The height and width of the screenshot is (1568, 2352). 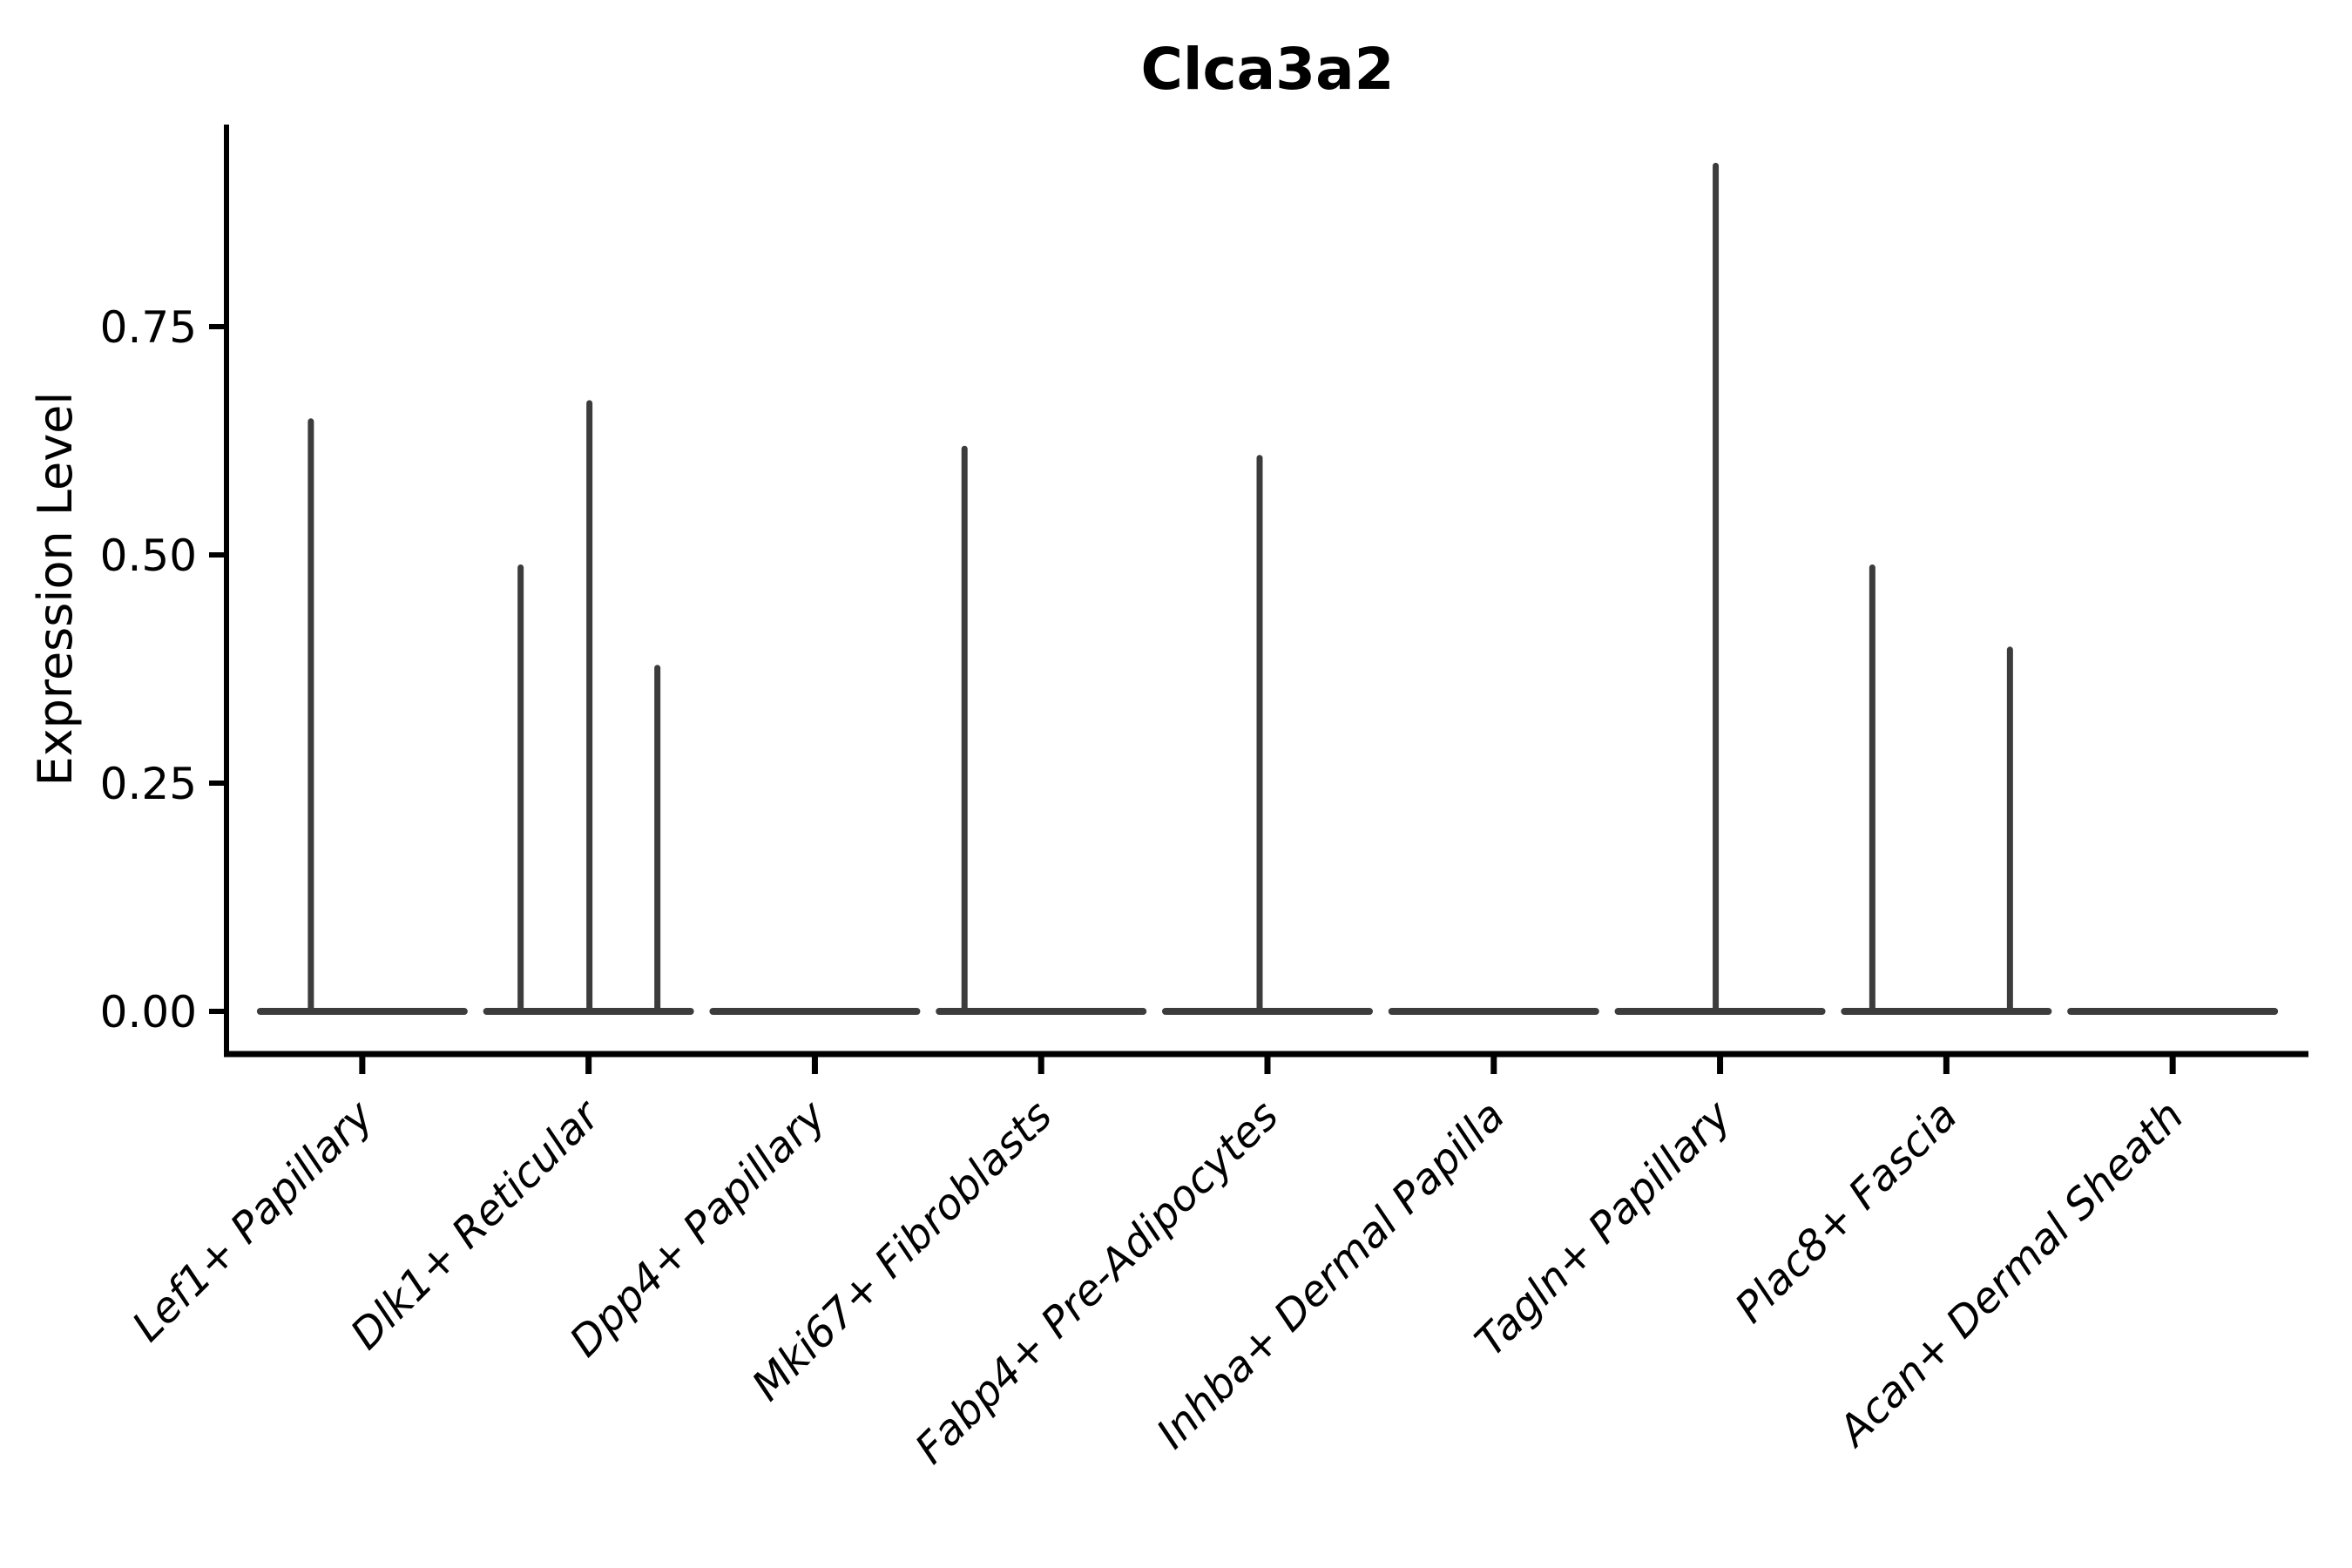 What do you see at coordinates (1720, 588) in the screenshot?
I see `violin-tagln-papillary` at bounding box center [1720, 588].